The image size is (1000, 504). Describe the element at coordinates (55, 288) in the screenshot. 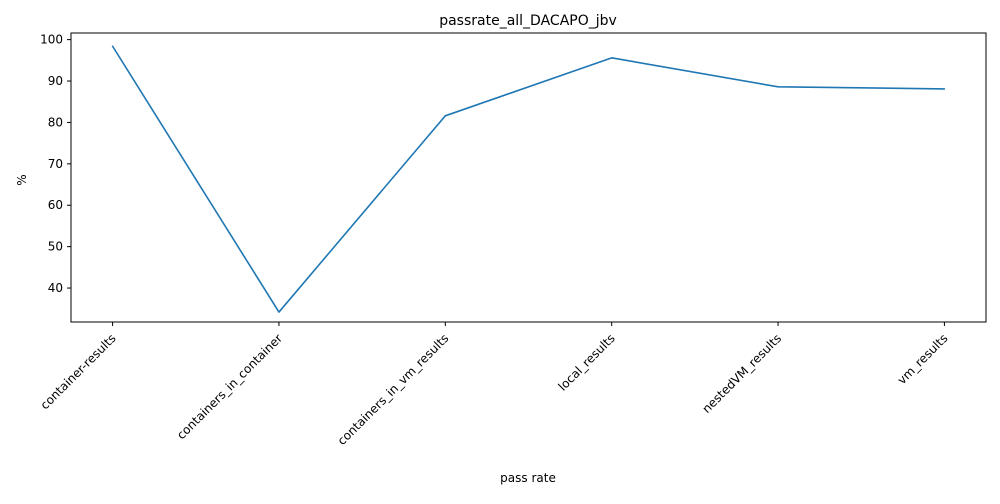

I see `y-tick-label: 40` at that location.